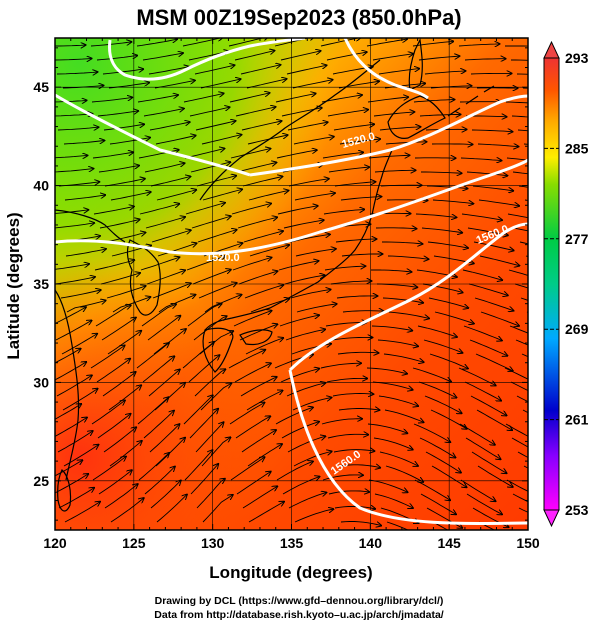  What do you see at coordinates (566, 284) in the screenshot?
I see `colorbar-ticks: 253 261 269 277 285 293` at bounding box center [566, 284].